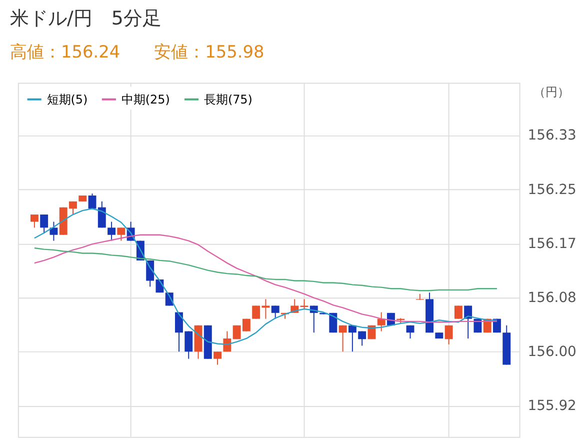 This screenshot has width=576, height=440. What do you see at coordinates (266, 269) in the screenshot?
I see `line-series` at bounding box center [266, 269].